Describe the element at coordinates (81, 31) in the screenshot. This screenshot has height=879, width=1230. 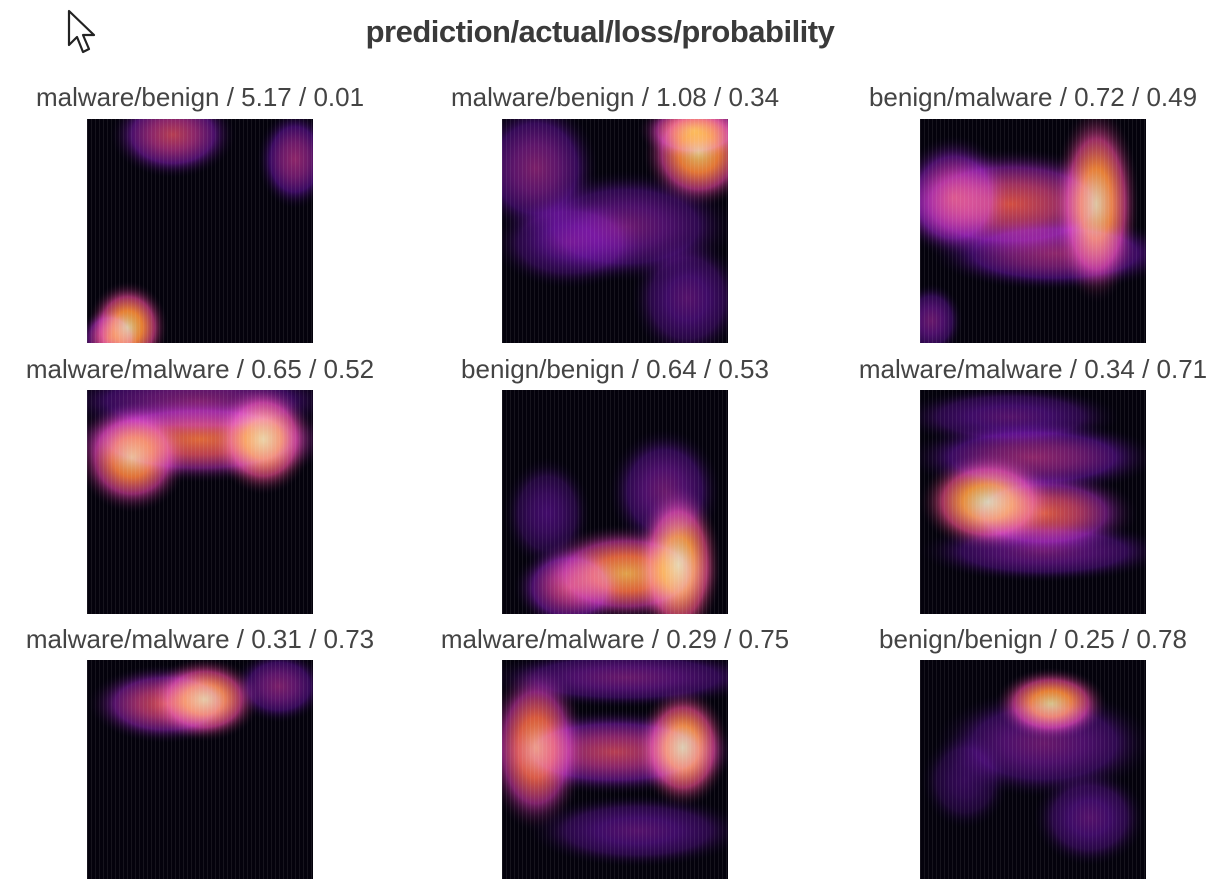
I see `mouse-pointer-icon` at that location.